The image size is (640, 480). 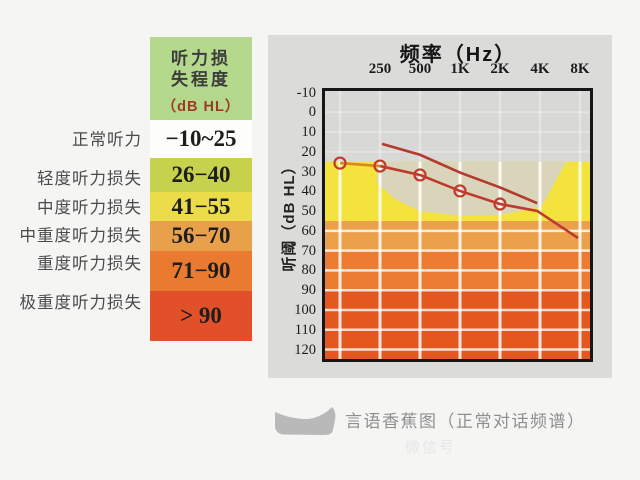 What do you see at coordinates (305, 329) in the screenshot?
I see `y-tick-label: 110` at bounding box center [305, 329].